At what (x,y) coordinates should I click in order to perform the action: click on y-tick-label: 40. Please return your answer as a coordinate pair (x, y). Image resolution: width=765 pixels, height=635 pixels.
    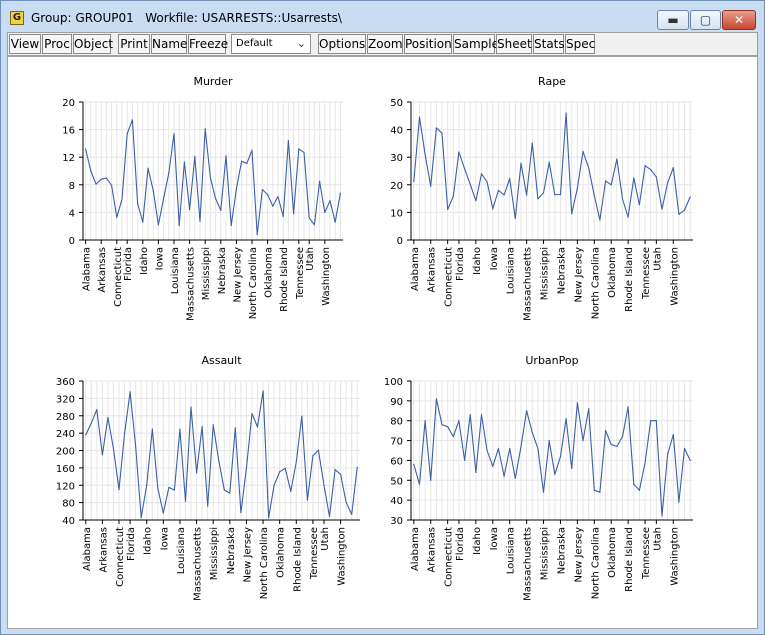
    Looking at the image, I should click on (68, 521).